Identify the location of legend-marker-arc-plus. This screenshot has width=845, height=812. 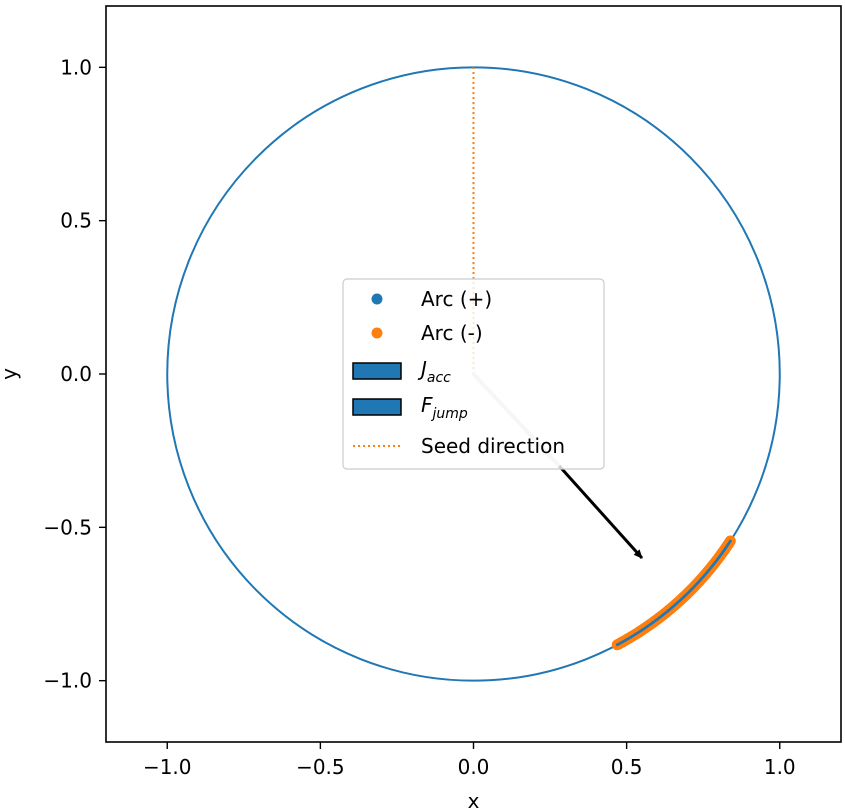
(377, 299).